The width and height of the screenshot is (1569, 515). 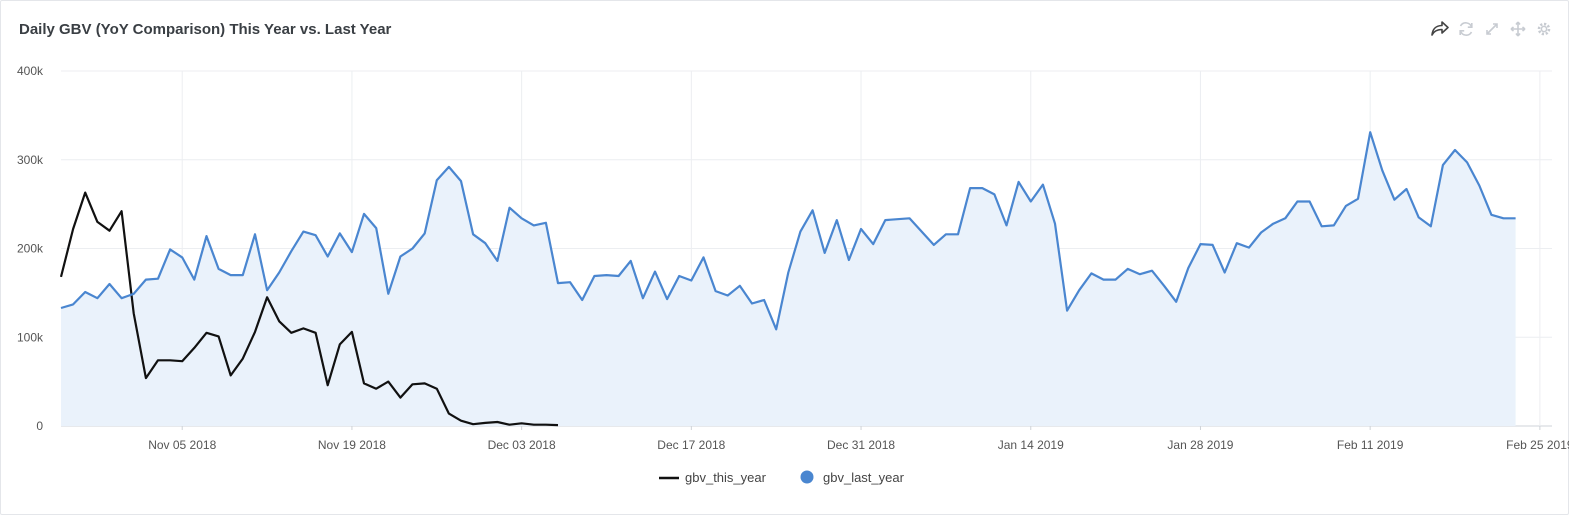 I want to click on y-tick-label: 300k, so click(x=30, y=160).